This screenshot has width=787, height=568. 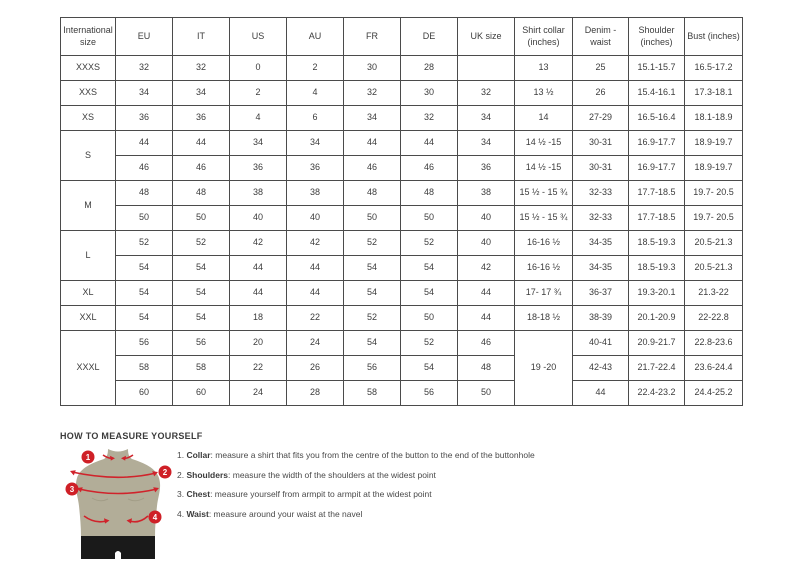 What do you see at coordinates (201, 36) in the screenshot?
I see `column-header: IT` at bounding box center [201, 36].